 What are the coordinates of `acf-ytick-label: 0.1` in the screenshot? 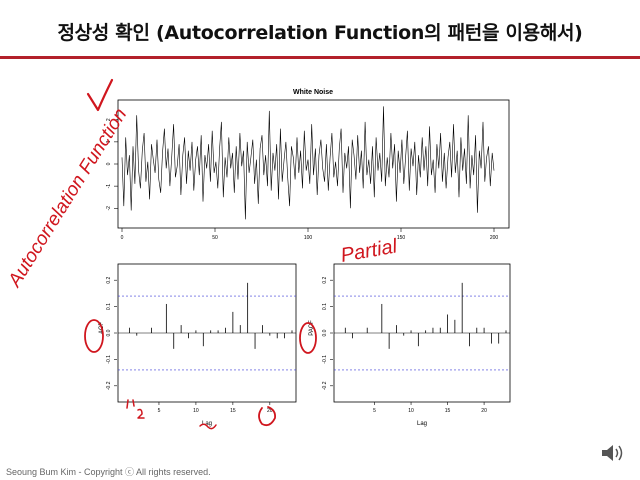 It's located at (109, 306).